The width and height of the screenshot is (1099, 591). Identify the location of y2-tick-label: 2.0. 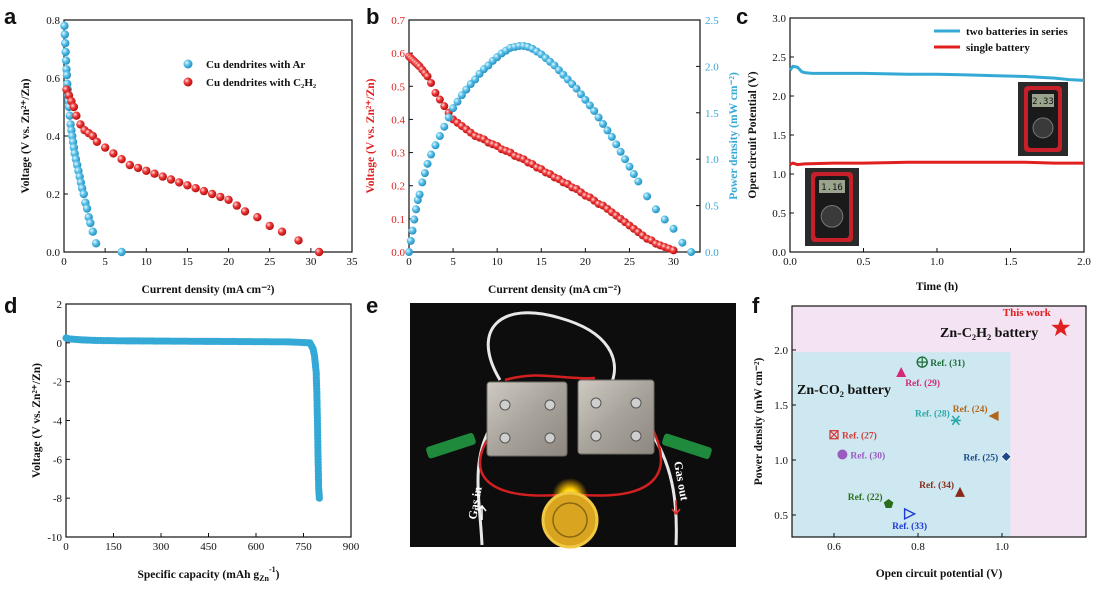
(712, 67).